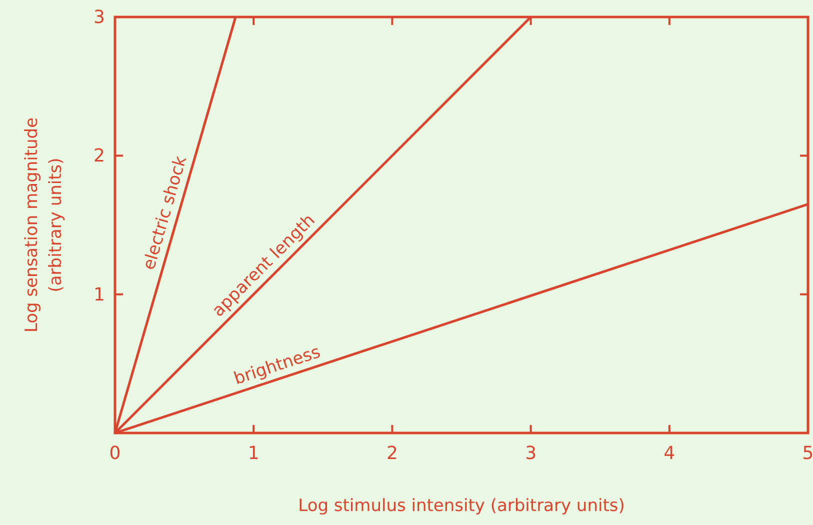 This screenshot has width=813, height=525. What do you see at coordinates (165, 213) in the screenshot?
I see `text: electric shock` at bounding box center [165, 213].